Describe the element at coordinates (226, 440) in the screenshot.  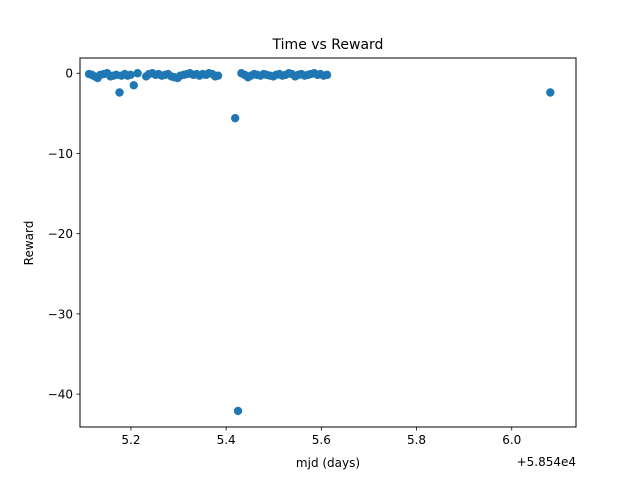
I see `x-tick-label: 5.4` at that location.